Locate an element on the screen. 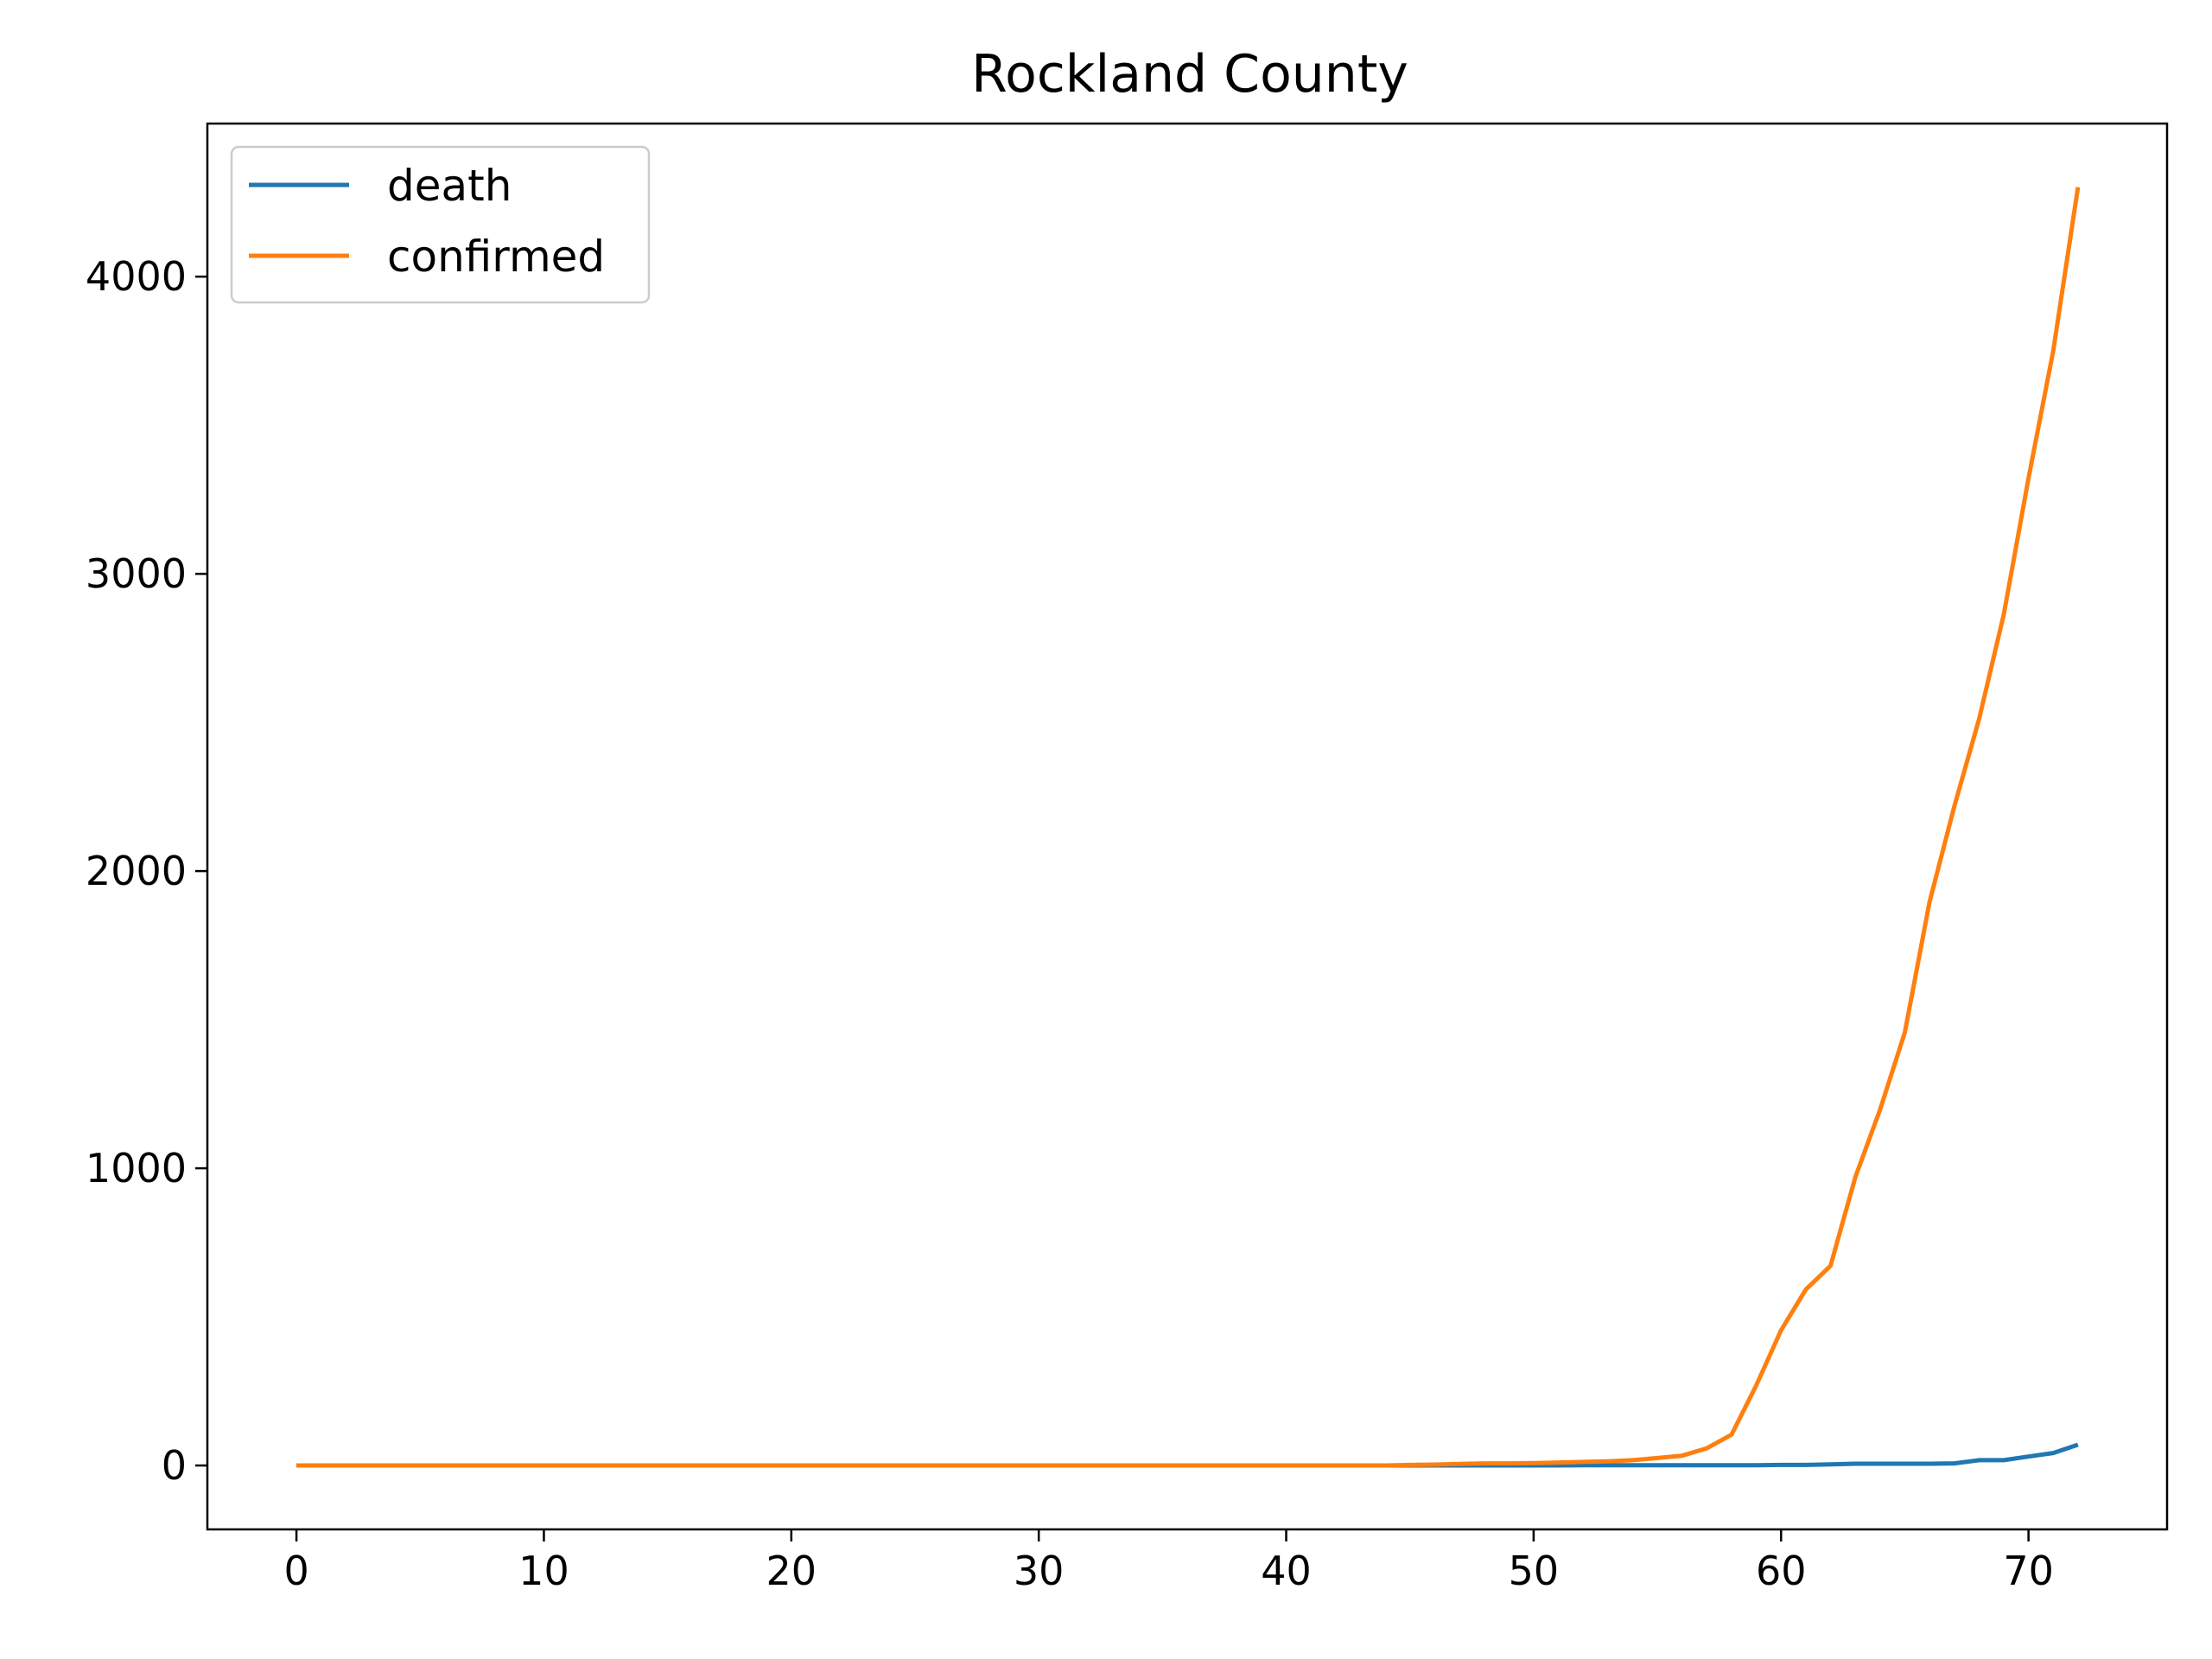  y-tick-label: 3000 is located at coordinates (136, 573).